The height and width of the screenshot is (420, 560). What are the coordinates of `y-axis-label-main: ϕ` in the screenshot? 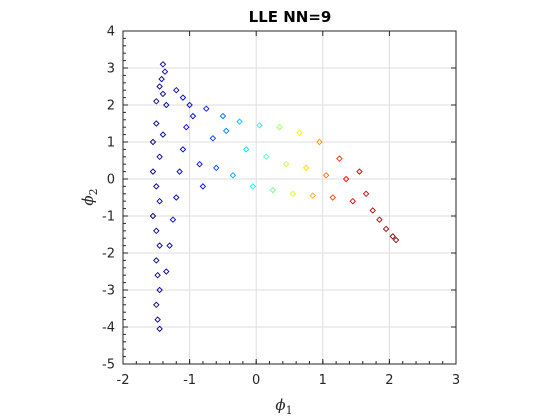 It's located at (88, 200).